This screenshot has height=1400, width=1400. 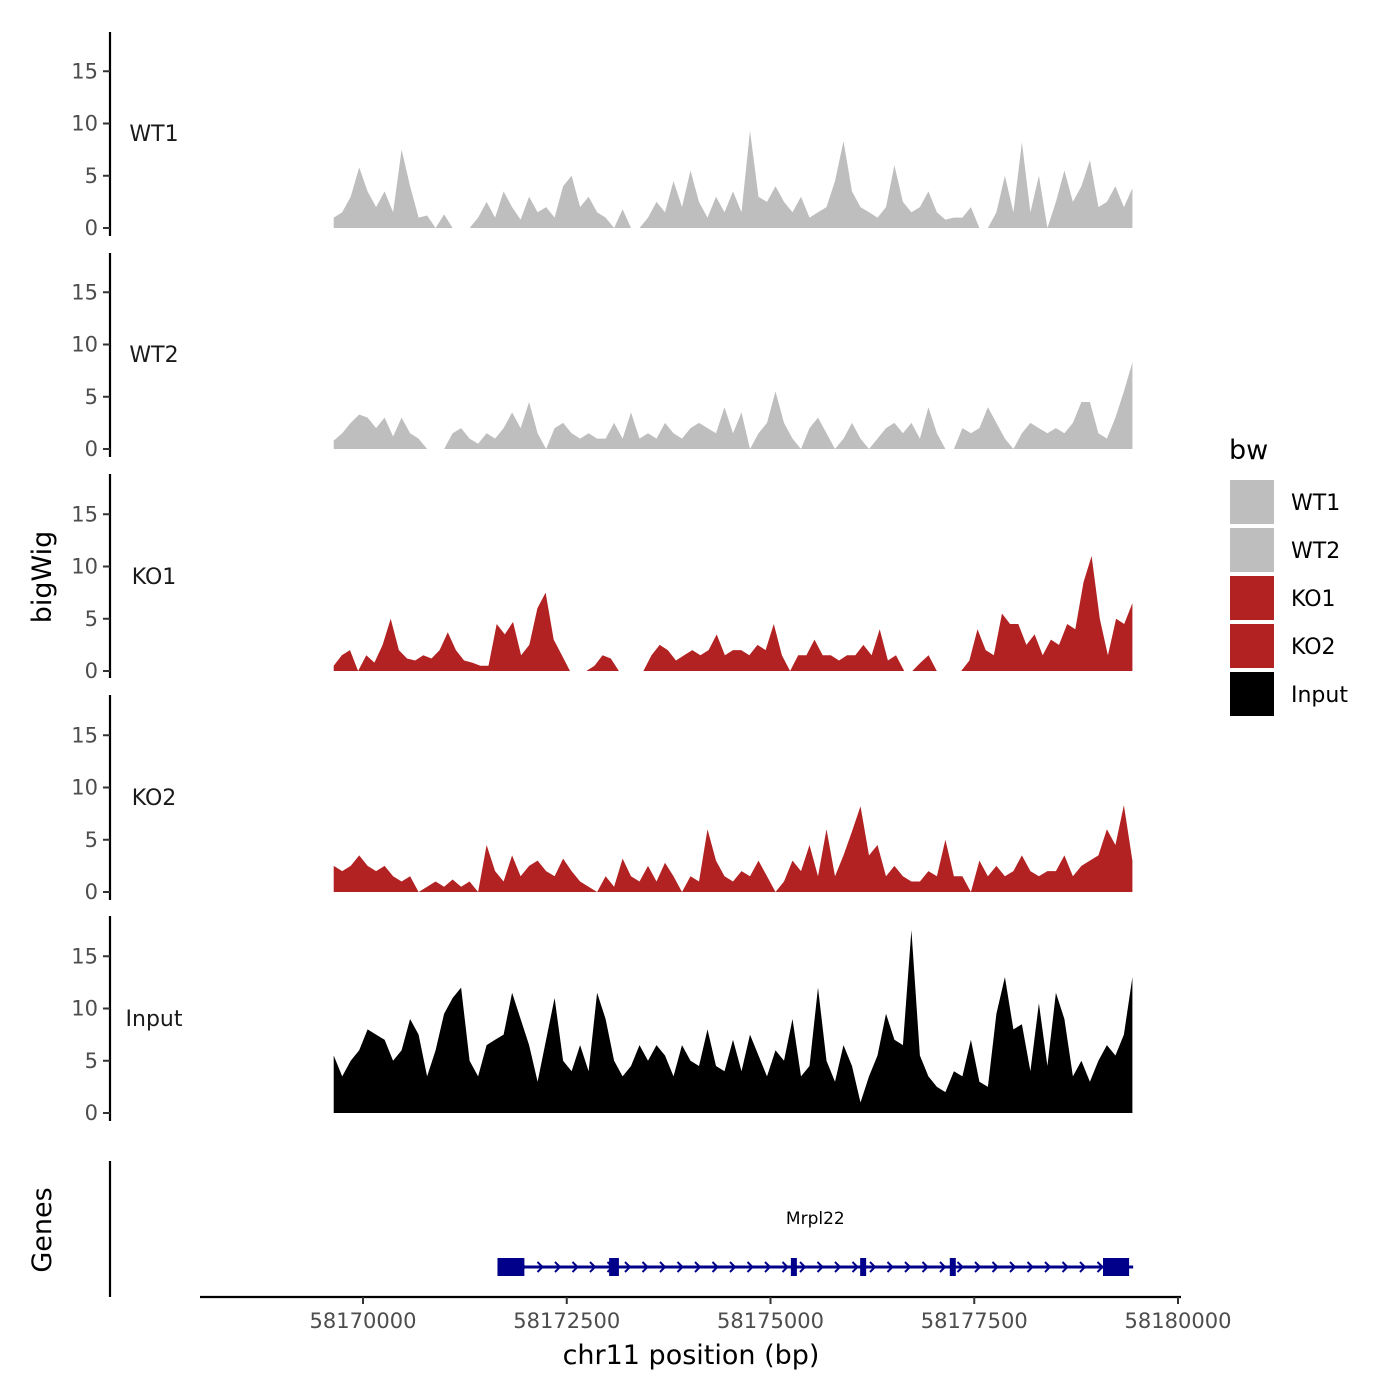 I want to click on legend-label-ko2: KO2, so click(x=1313, y=647).